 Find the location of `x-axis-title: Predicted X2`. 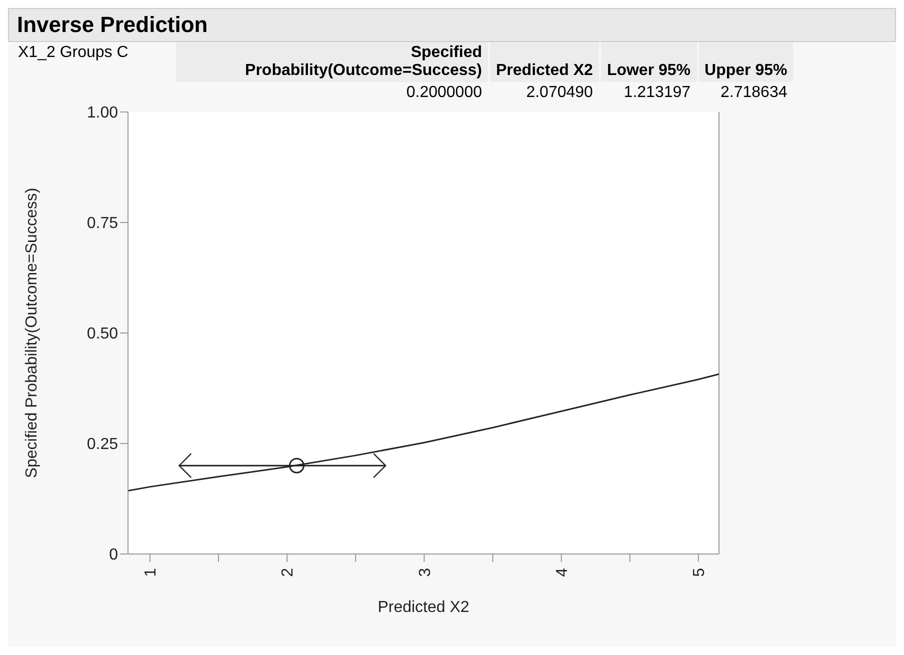

x-axis-title: Predicted X2 is located at coordinates (424, 607).